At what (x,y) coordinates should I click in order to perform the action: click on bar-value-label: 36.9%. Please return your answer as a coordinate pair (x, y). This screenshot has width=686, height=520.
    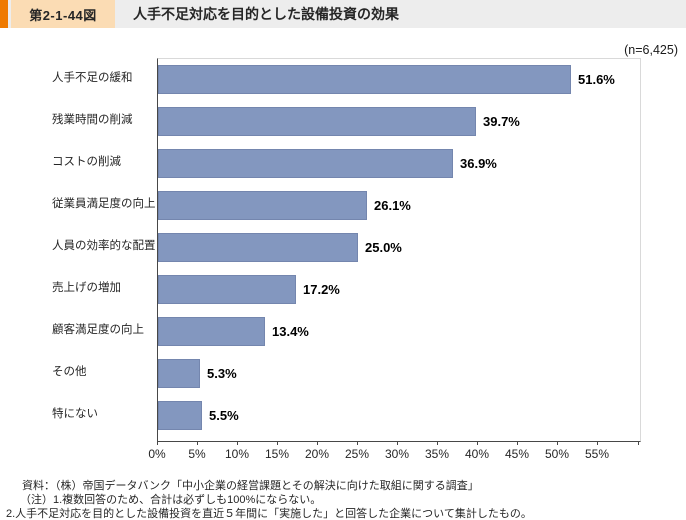
    Looking at the image, I should click on (478, 163).